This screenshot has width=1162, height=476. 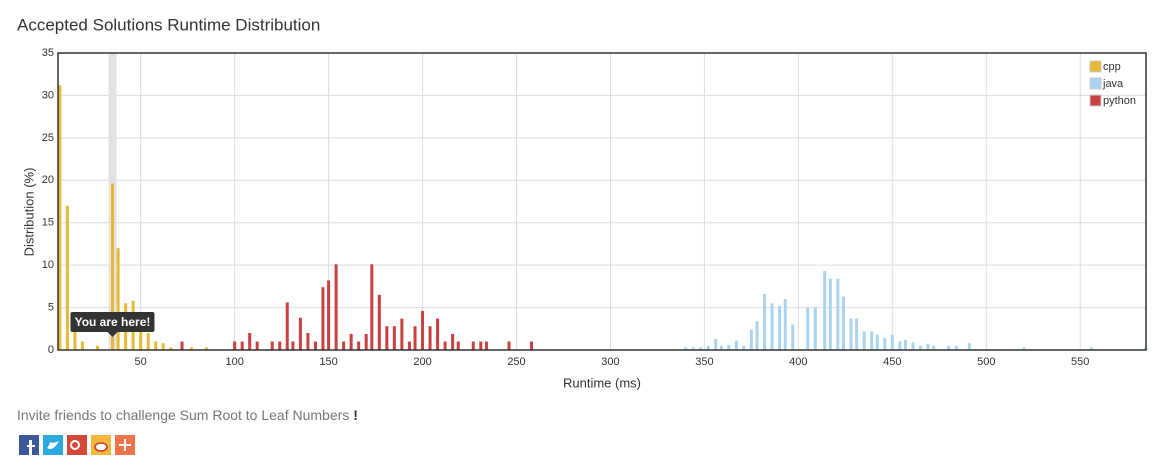 I want to click on legend-label: cpp, so click(x=1112, y=67).